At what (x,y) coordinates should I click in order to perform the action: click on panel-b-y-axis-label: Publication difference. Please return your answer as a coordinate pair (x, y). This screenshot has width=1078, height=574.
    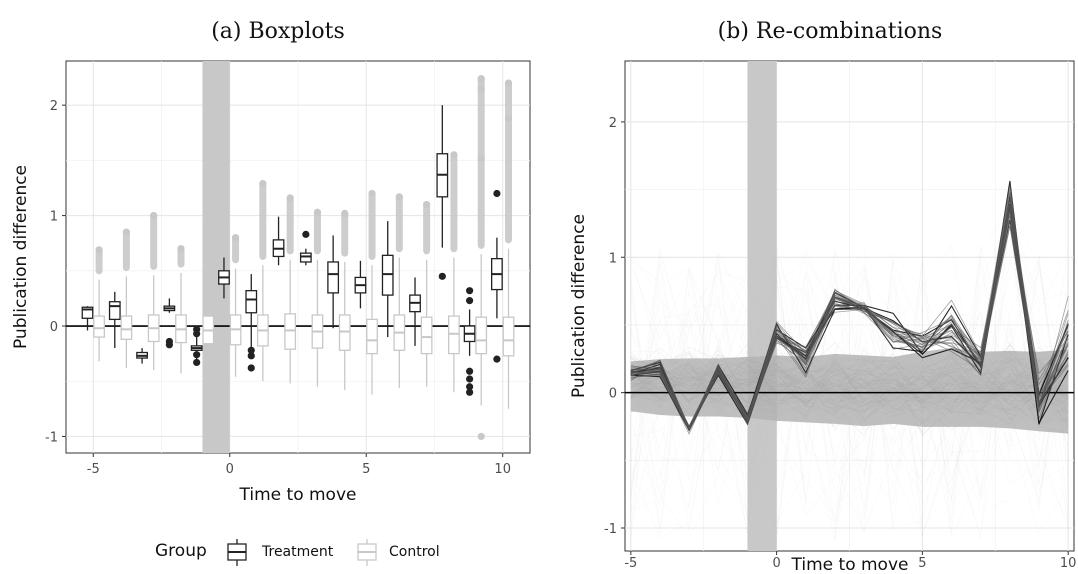
    Looking at the image, I should click on (579, 306).